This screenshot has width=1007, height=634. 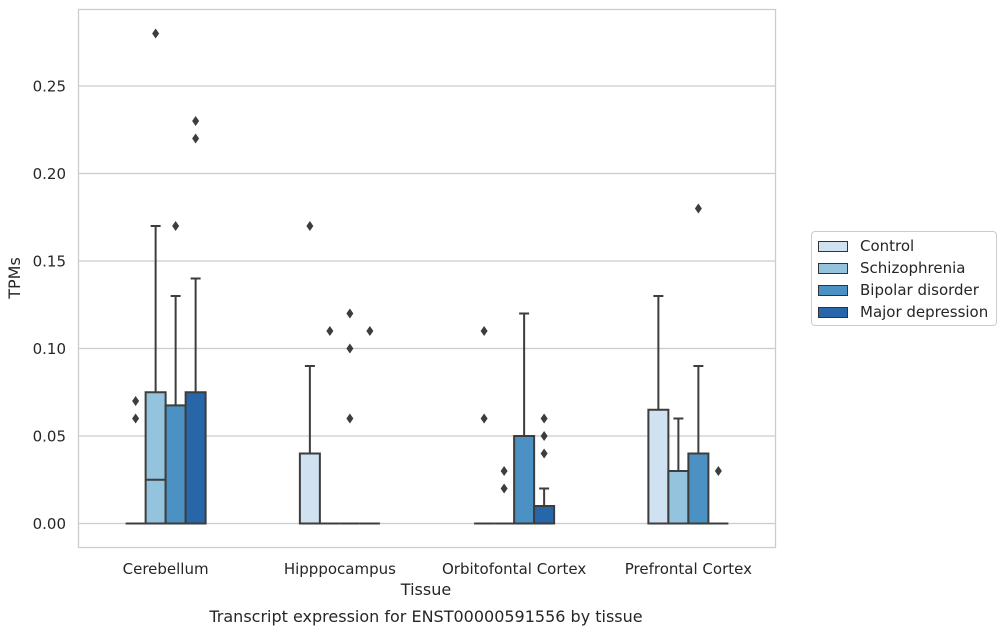 What do you see at coordinates (425, 589) in the screenshot?
I see `x-axis-label: Tissue` at bounding box center [425, 589].